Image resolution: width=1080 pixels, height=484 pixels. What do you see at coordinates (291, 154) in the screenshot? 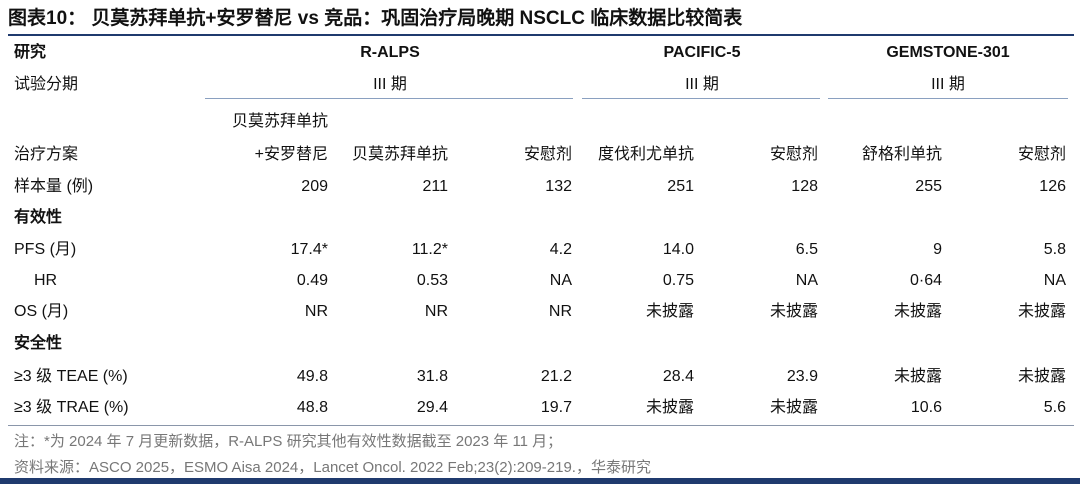
I see `regimen-combo-line2: +安罗替尼` at bounding box center [291, 154].